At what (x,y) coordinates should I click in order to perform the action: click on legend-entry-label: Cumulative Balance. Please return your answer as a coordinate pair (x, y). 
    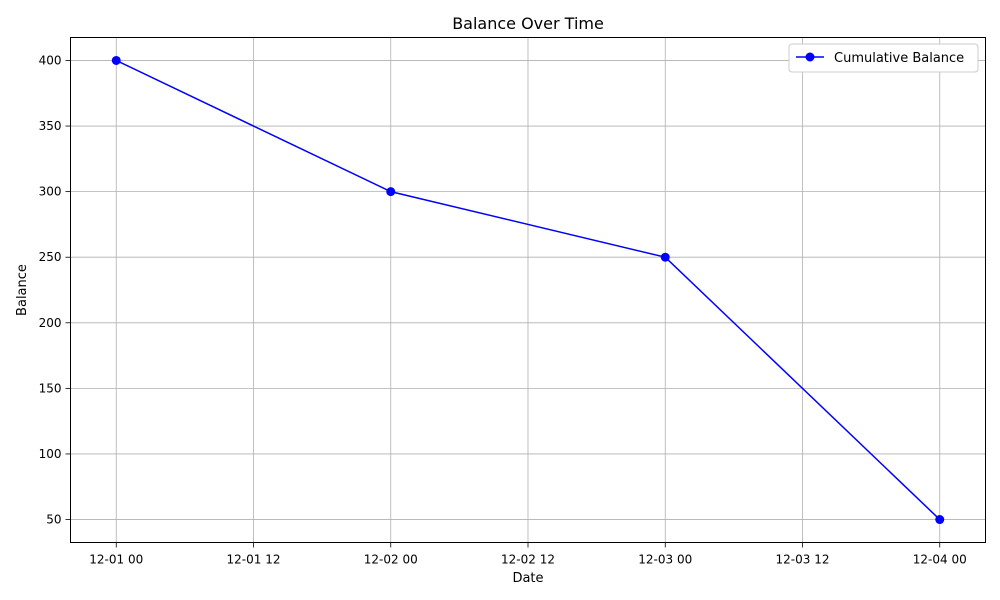
    Looking at the image, I should click on (899, 58).